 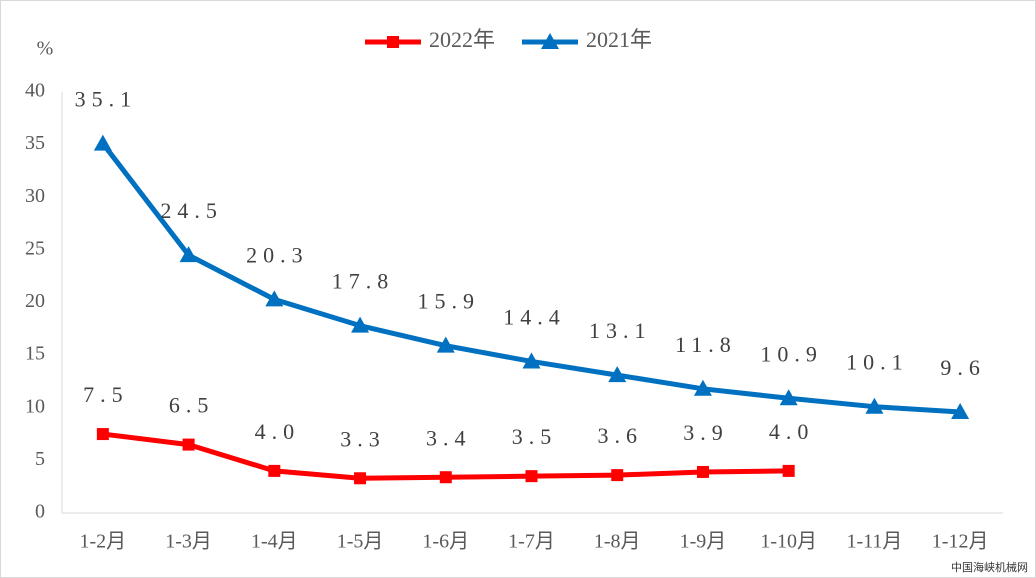 What do you see at coordinates (103, 542) in the screenshot?
I see `x-tick-label: 1-2月` at bounding box center [103, 542].